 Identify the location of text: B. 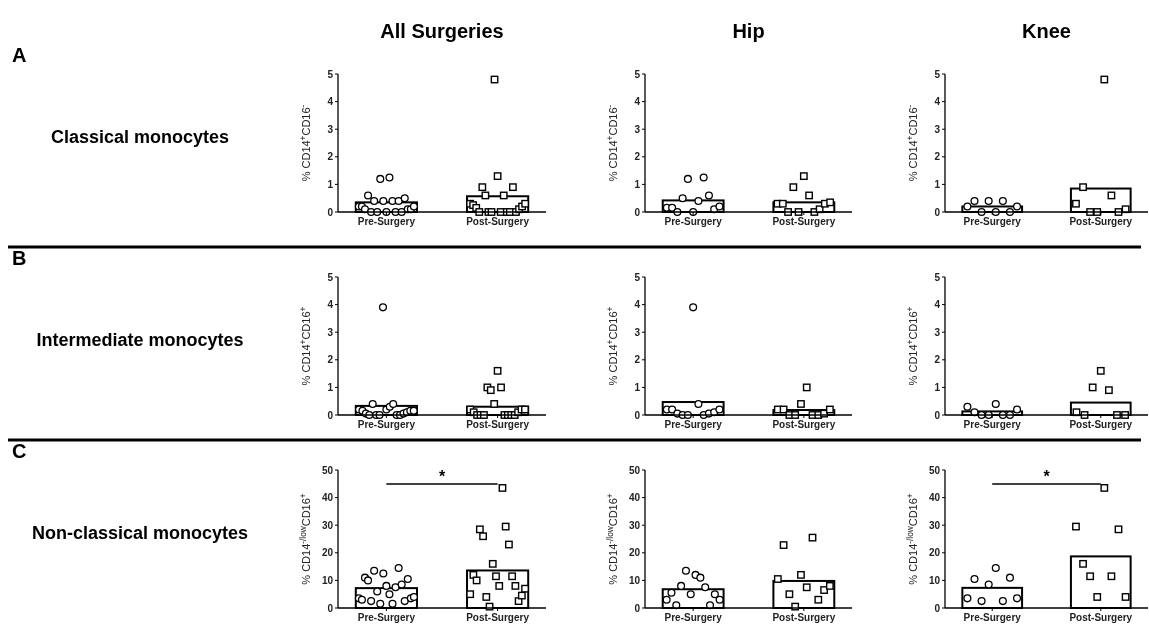
(19, 258).